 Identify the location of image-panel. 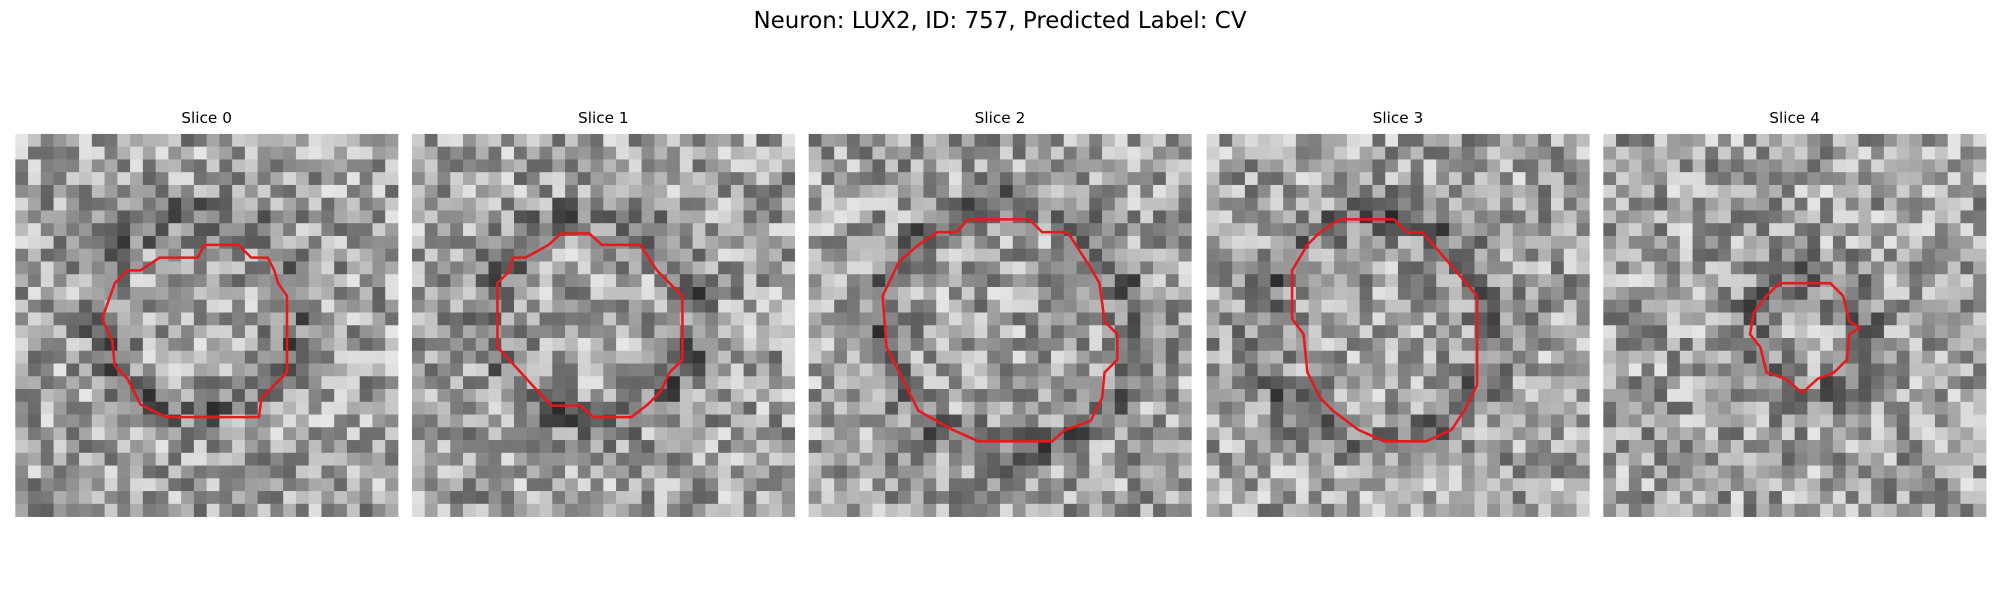
(603, 325).